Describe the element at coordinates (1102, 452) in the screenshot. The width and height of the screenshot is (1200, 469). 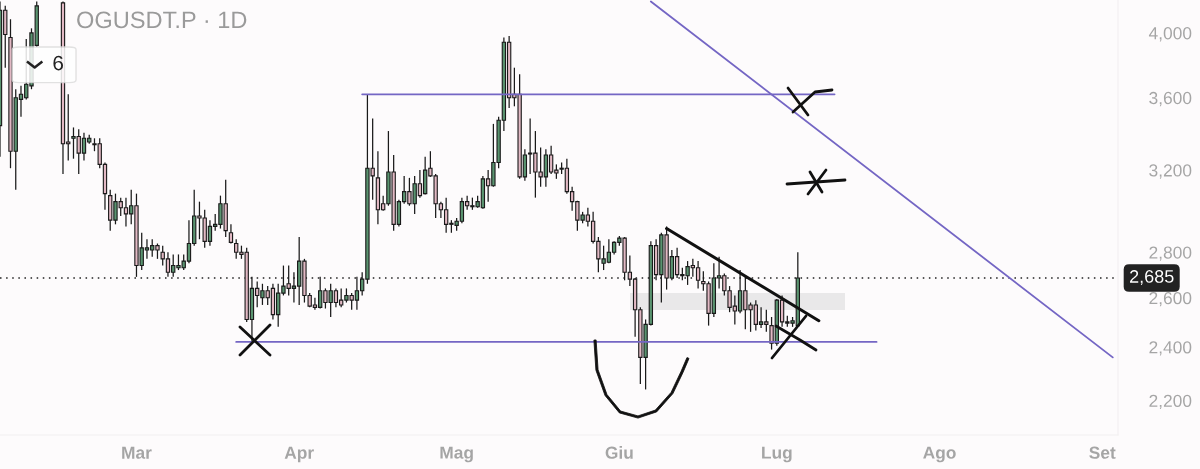
I see `x-tick-label: Set` at that location.